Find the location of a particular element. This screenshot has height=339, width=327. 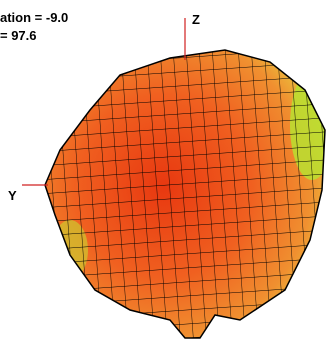

z-axis-label: Z is located at coordinates (196, 19).